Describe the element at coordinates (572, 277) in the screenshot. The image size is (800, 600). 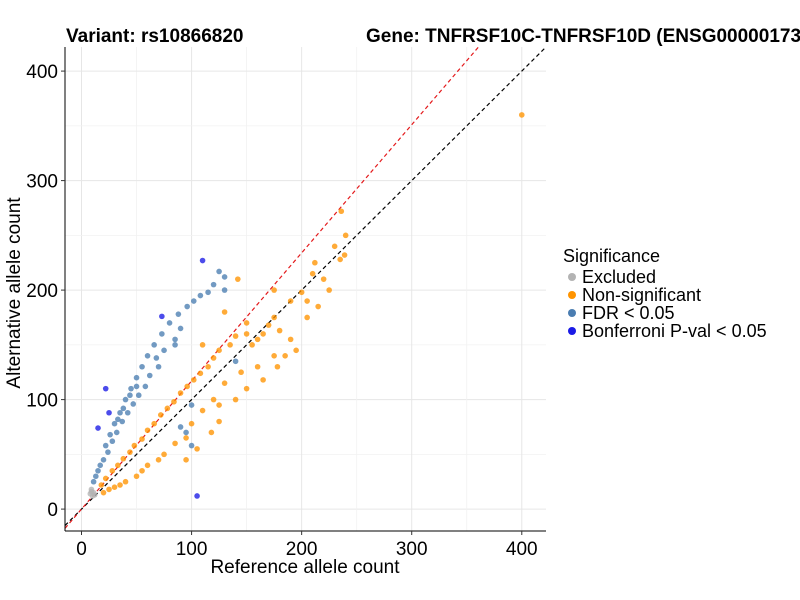
I see `legend-swatch-excluded` at that location.